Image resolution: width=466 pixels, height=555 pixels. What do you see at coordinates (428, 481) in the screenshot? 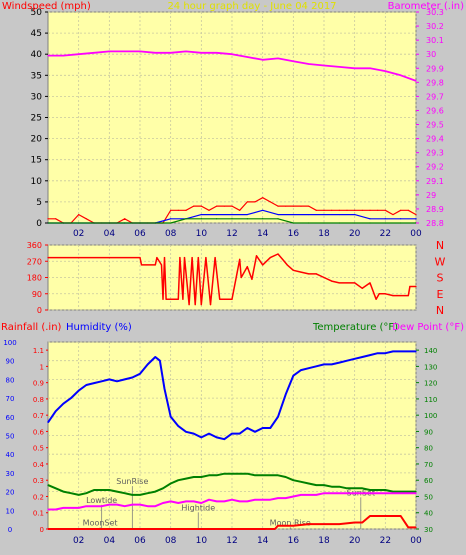
I see `temperature-tick-label: 60` at bounding box center [428, 481].